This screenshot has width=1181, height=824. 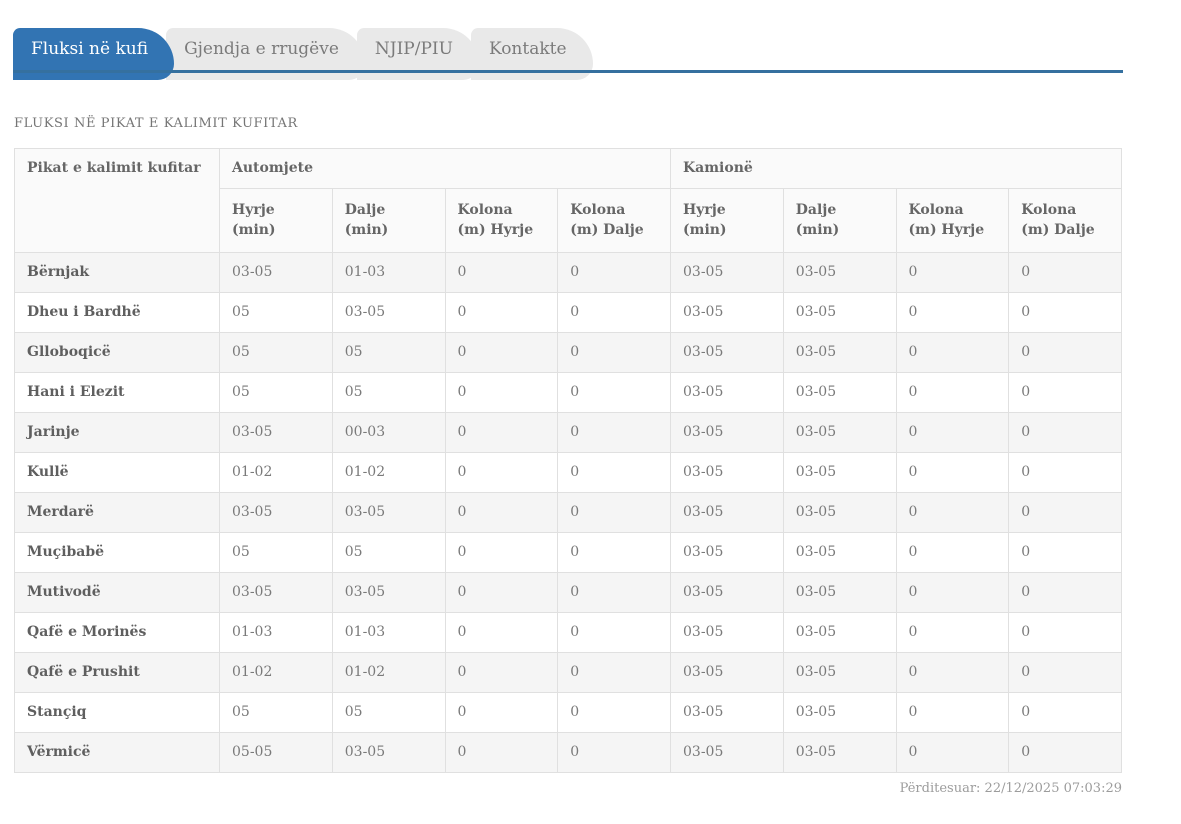 I want to click on value-cell: 05-05, so click(x=276, y=752).